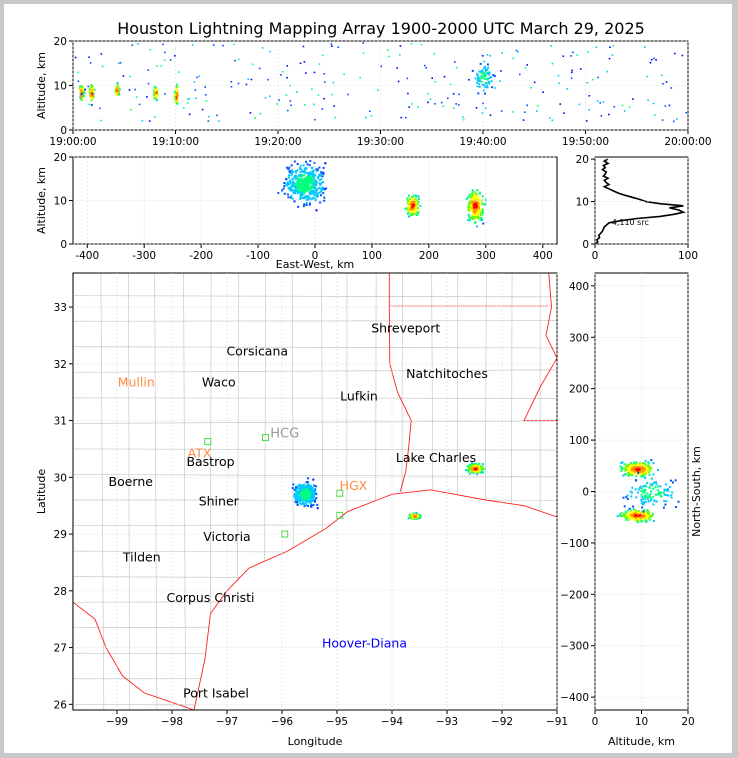 Image resolution: width=738 pixels, height=758 pixels. I want to click on x-axis-label: Altitude, km, so click(641, 741).